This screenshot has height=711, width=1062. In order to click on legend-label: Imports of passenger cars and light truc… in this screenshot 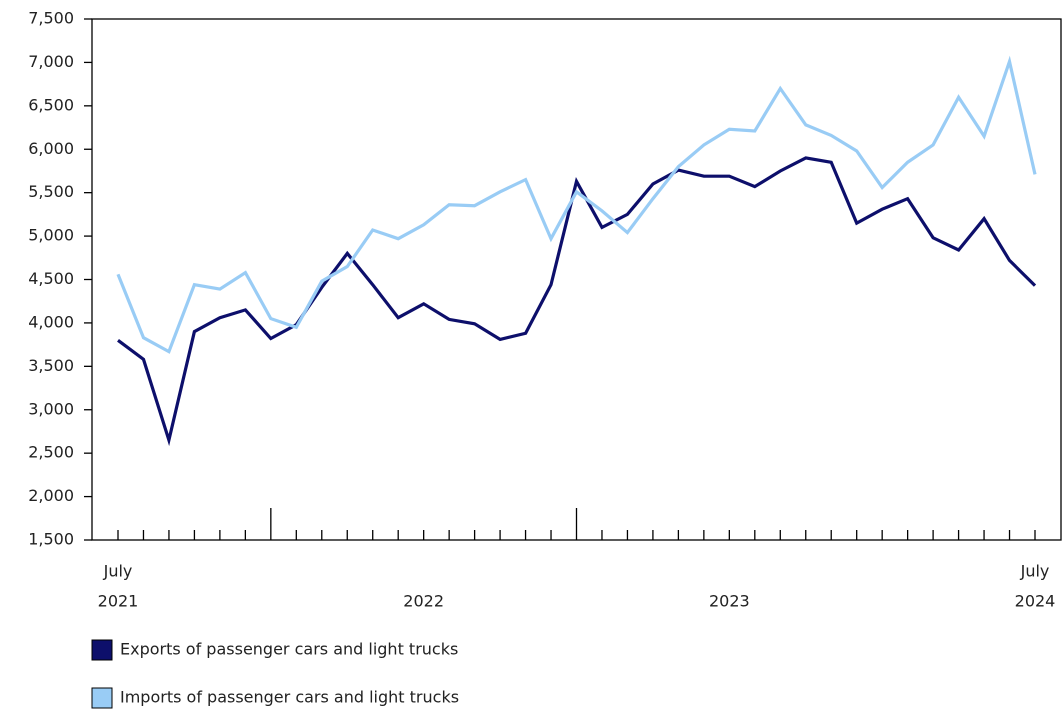, I will do `click(289, 697)`.